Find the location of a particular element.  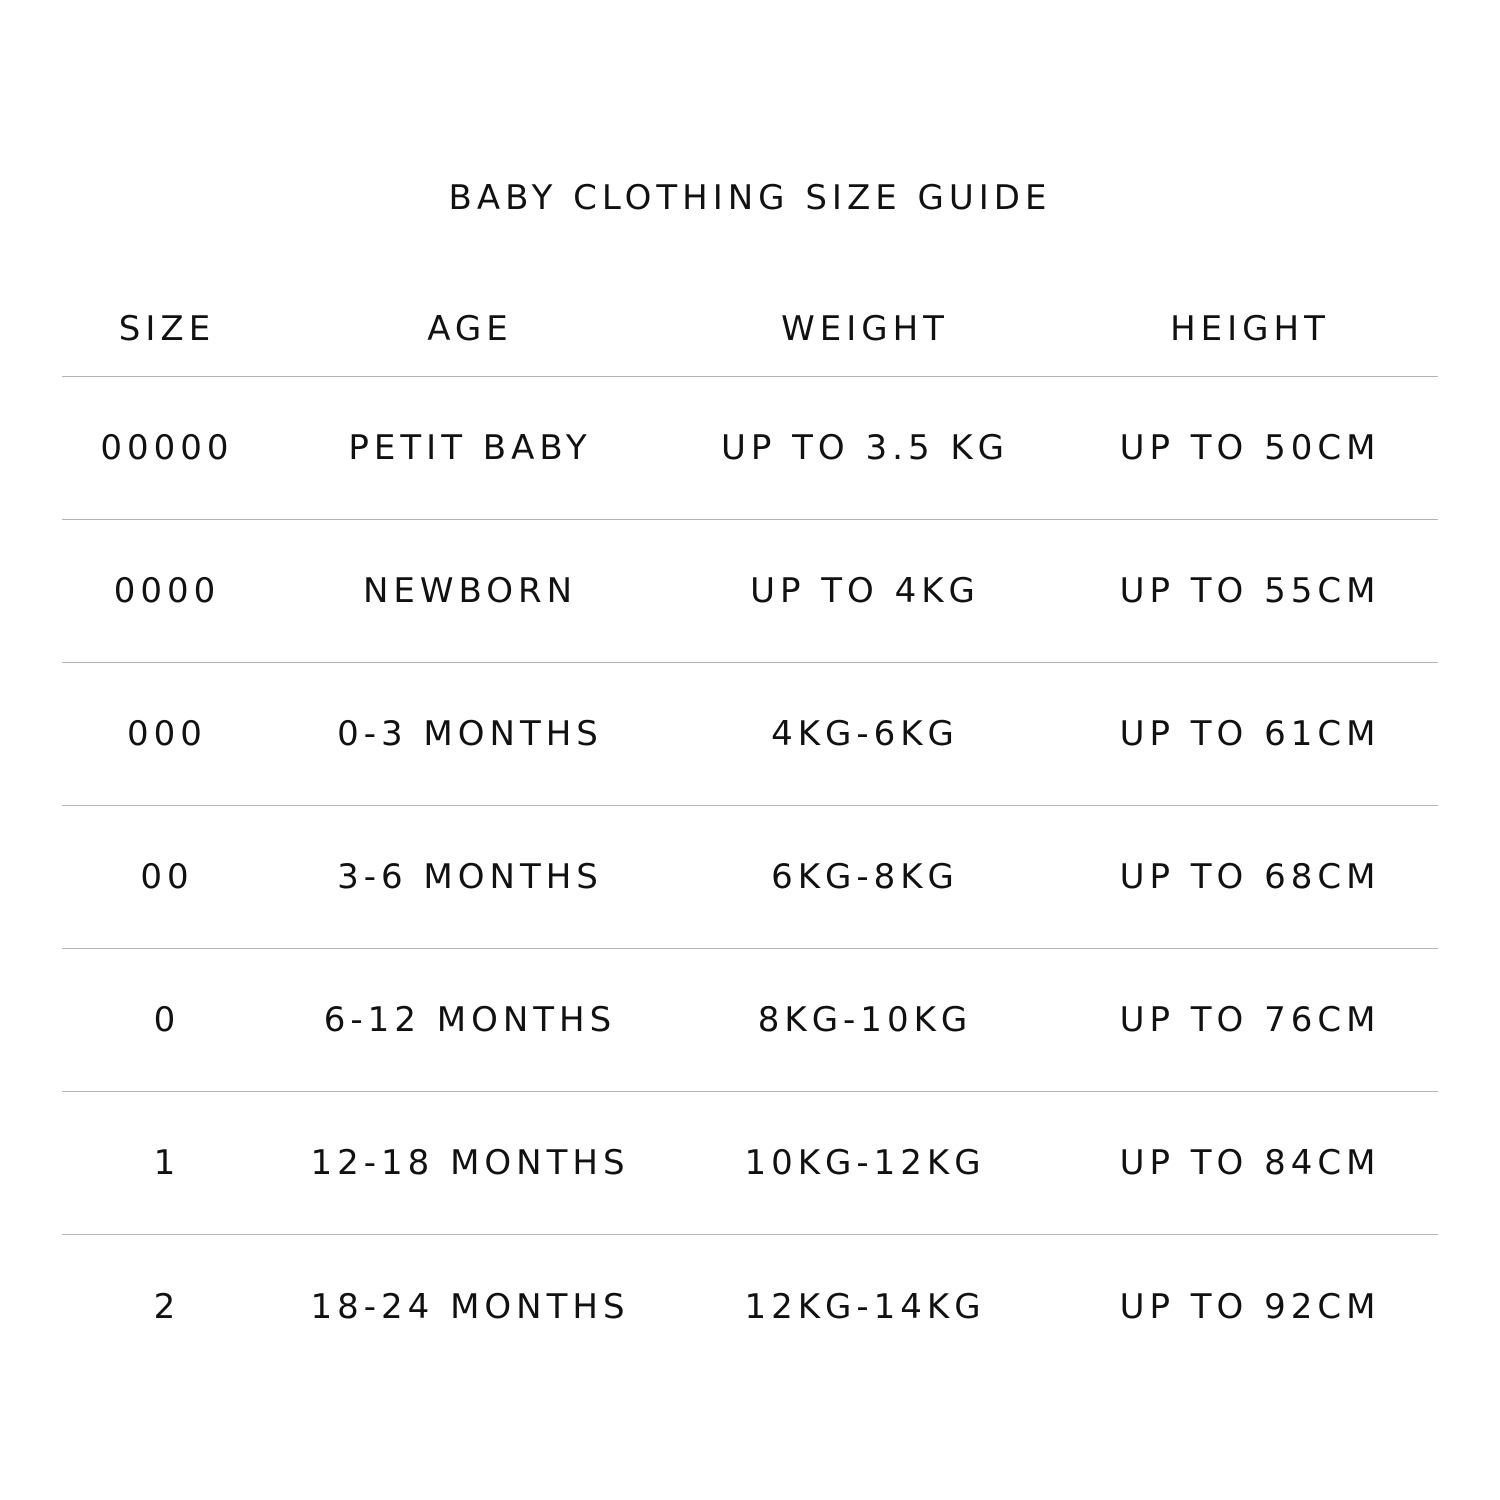

cell-weight: 12KG-14KG is located at coordinates (865, 1306).